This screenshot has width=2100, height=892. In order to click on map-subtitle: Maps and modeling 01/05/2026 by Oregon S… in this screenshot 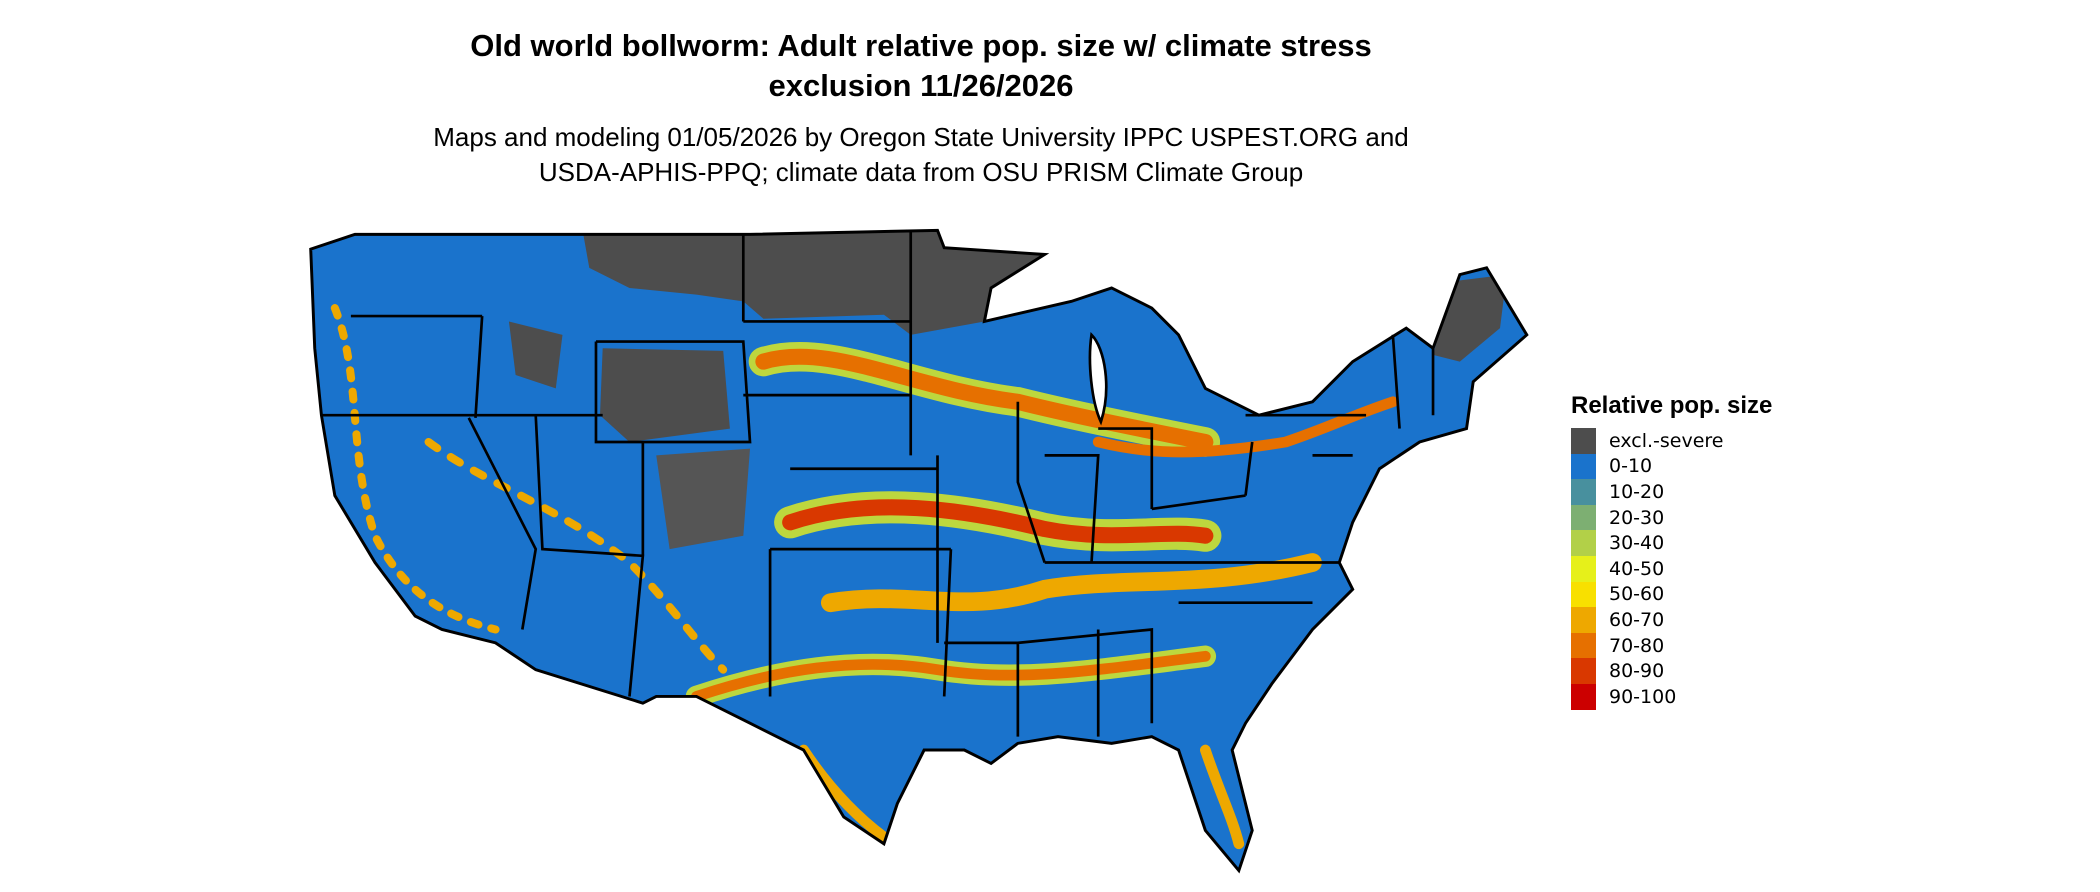, I will do `click(921, 155)`.